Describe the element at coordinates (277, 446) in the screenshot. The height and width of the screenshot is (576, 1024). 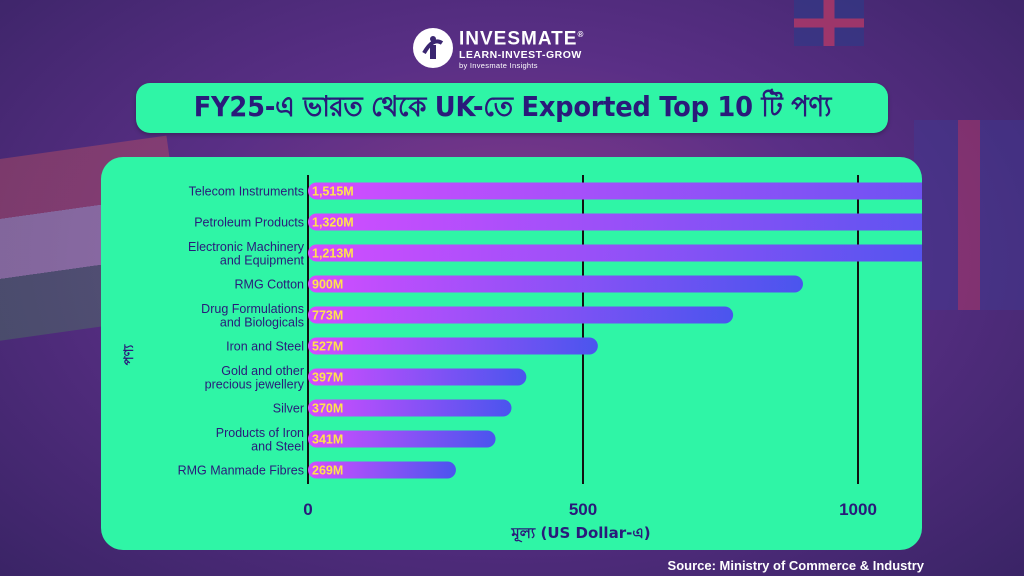
I see `y-category-label: and Steel` at that location.